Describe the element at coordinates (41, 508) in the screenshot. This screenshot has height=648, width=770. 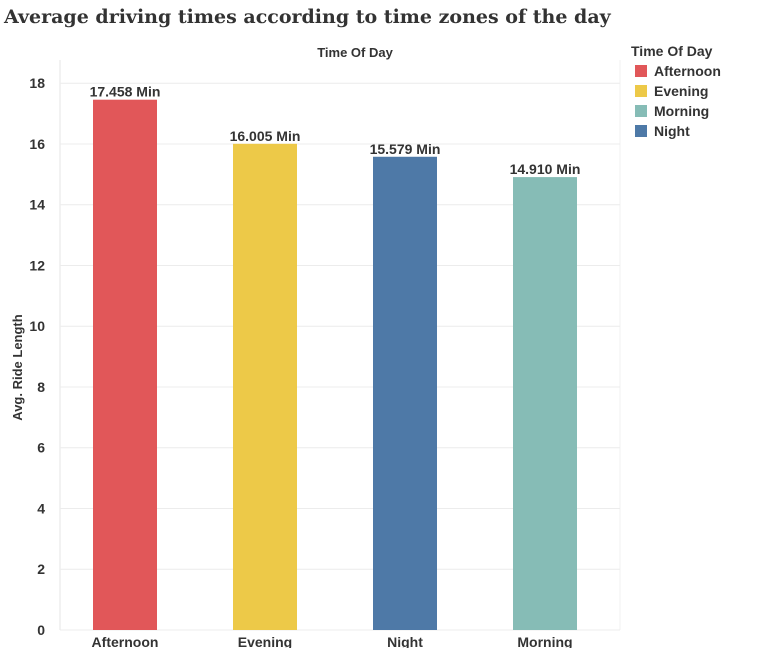
I see `y-tick-label: 4` at that location.